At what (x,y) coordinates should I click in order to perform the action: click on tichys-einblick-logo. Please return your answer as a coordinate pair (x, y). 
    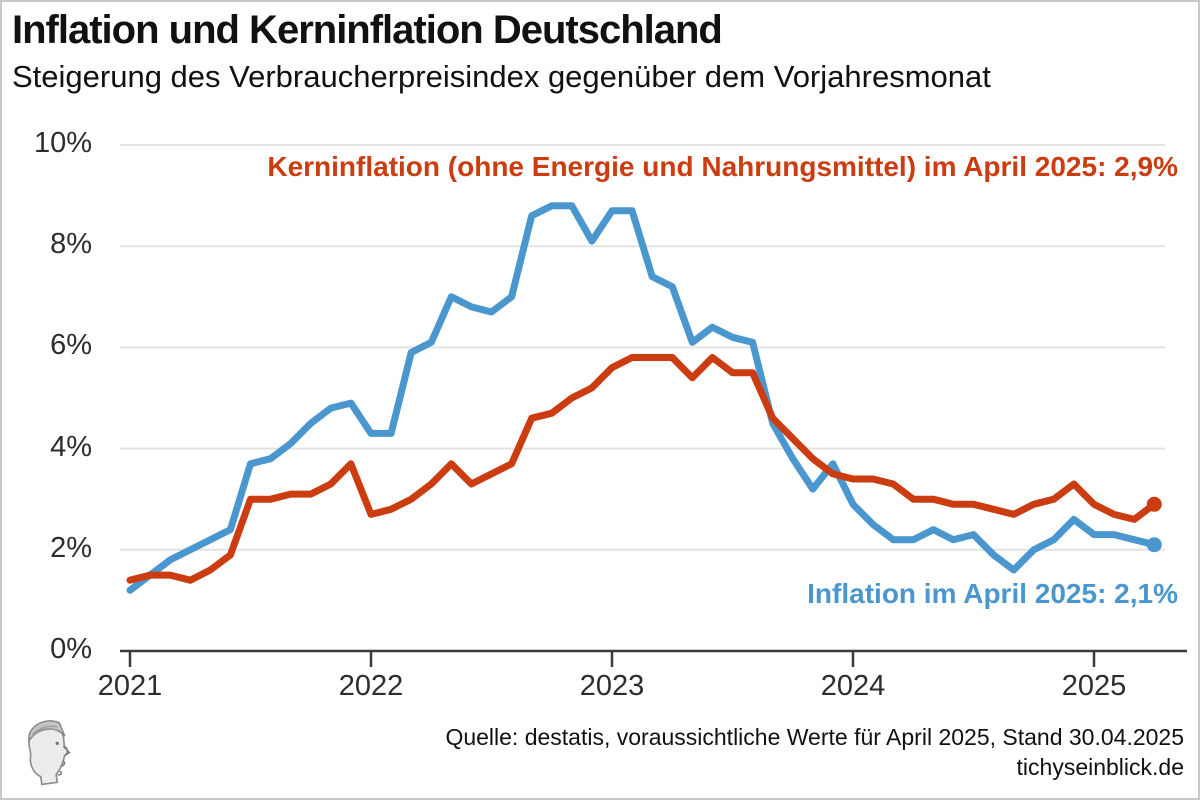
    Looking at the image, I should click on (49, 753).